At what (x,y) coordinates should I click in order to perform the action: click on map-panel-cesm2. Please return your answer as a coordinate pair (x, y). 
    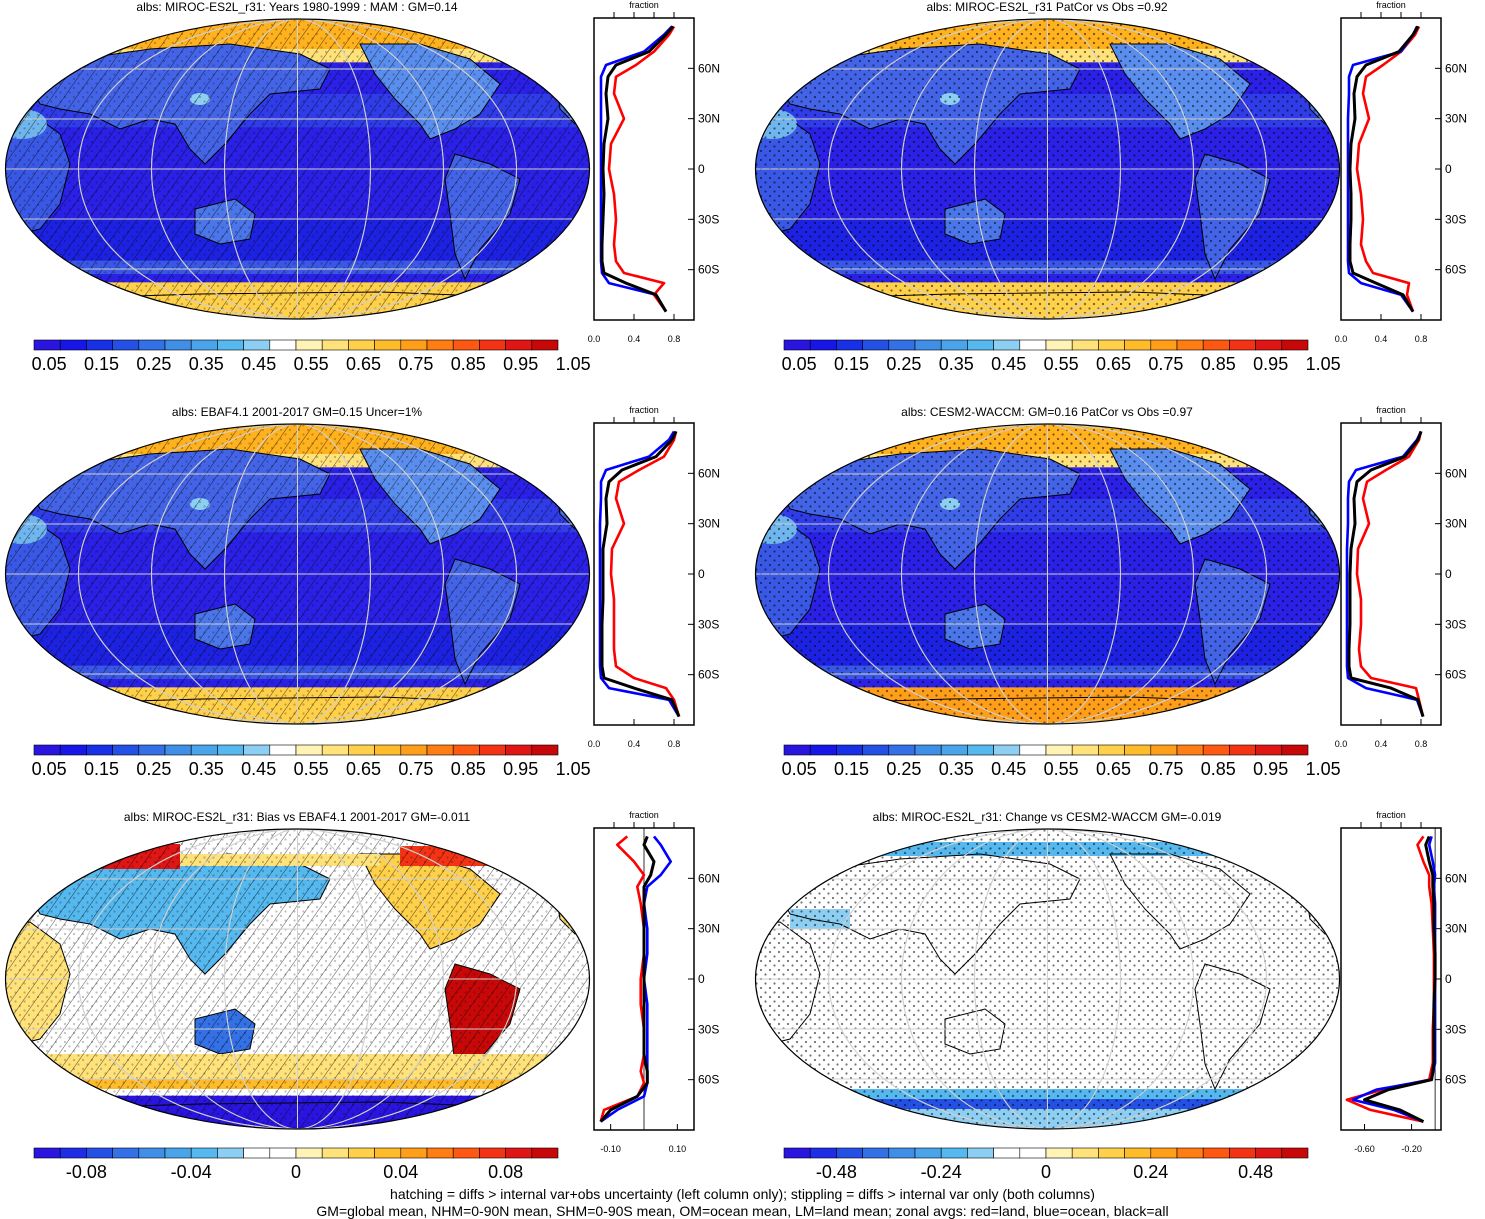
    Looking at the image, I should click on (1047, 574).